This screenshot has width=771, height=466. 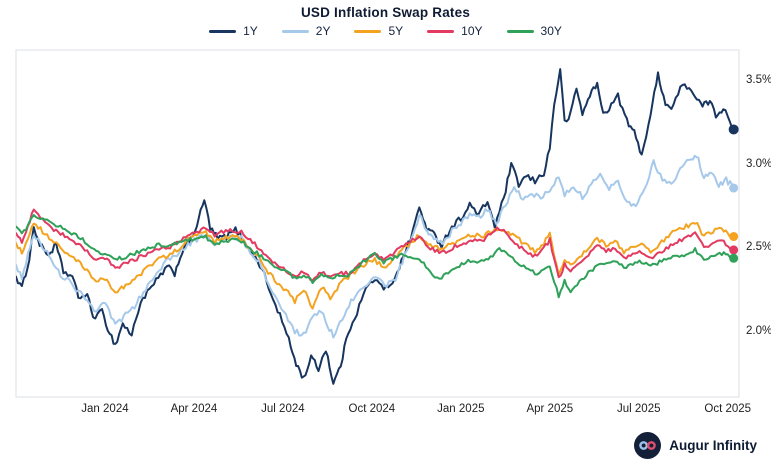 What do you see at coordinates (323, 31) in the screenshot?
I see `legend-label: 2Y` at bounding box center [323, 31].